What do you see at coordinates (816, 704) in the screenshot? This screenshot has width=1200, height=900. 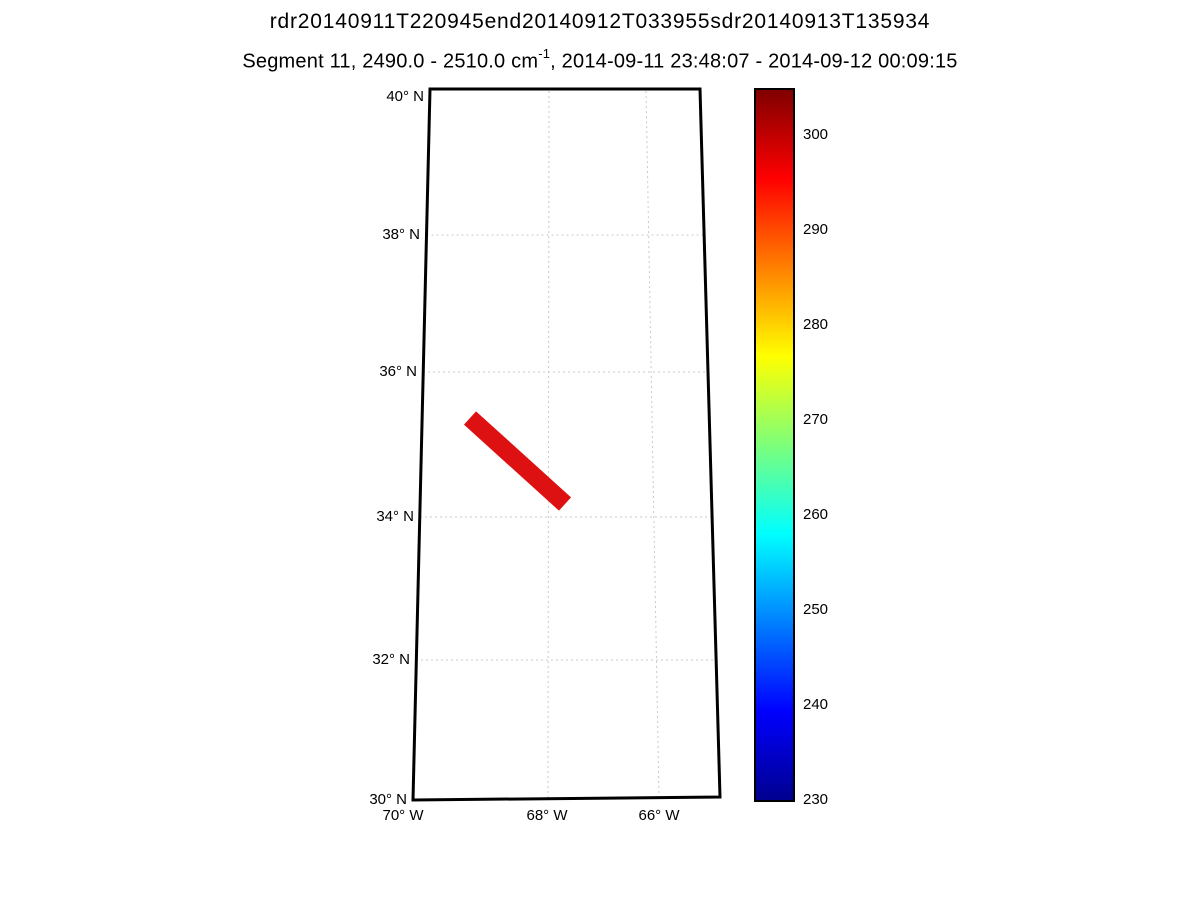 I see `colorbar-tick-240: 240` at bounding box center [816, 704].